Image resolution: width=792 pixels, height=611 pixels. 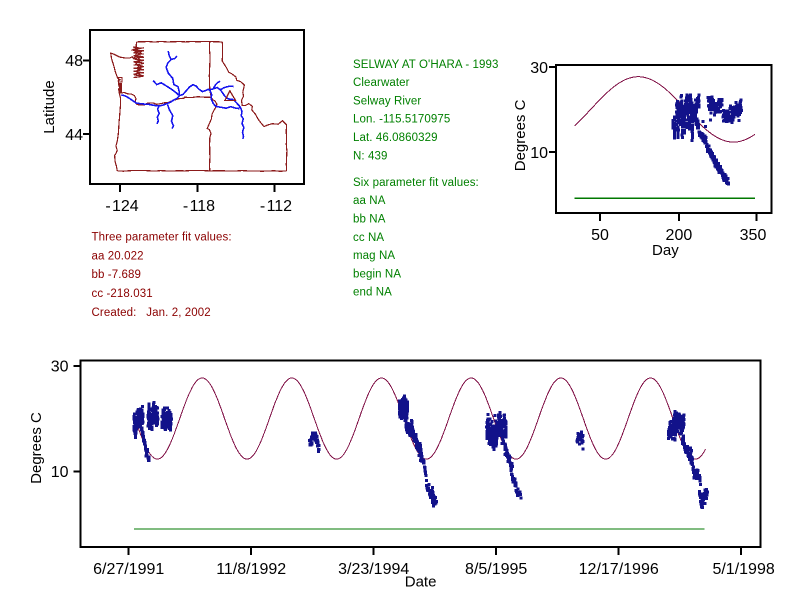 What do you see at coordinates (276, 206) in the screenshot?
I see `svg-text: - 112` at bounding box center [276, 206].